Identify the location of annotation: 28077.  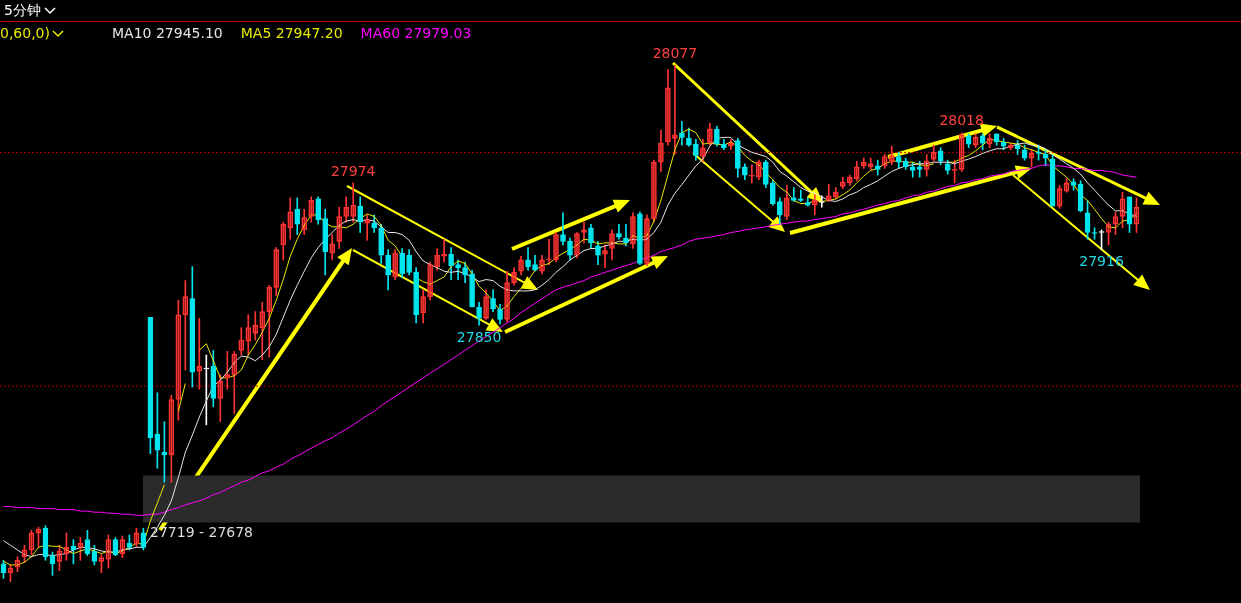
(675, 52).